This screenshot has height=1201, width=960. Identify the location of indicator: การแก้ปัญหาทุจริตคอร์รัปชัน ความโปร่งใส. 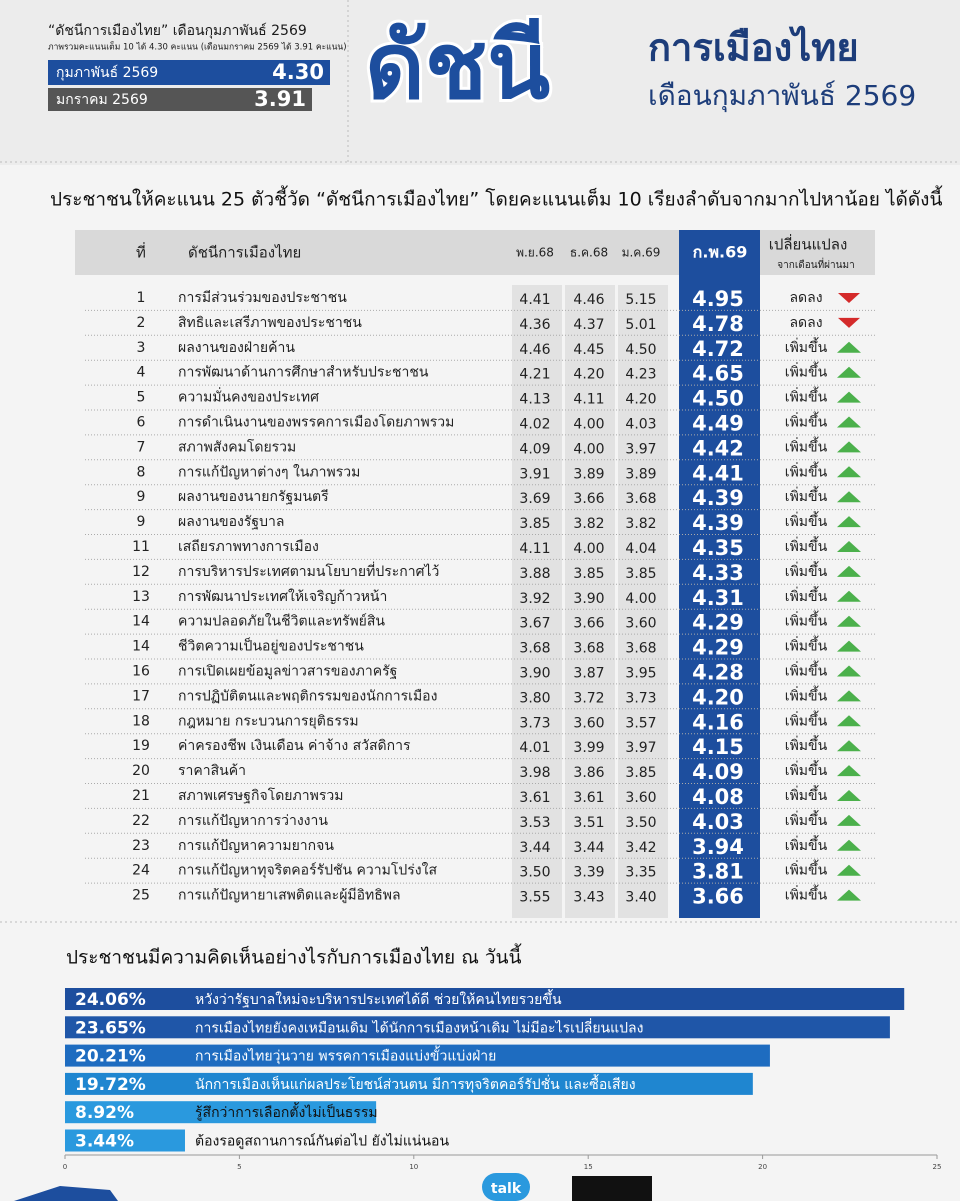
(307, 870).